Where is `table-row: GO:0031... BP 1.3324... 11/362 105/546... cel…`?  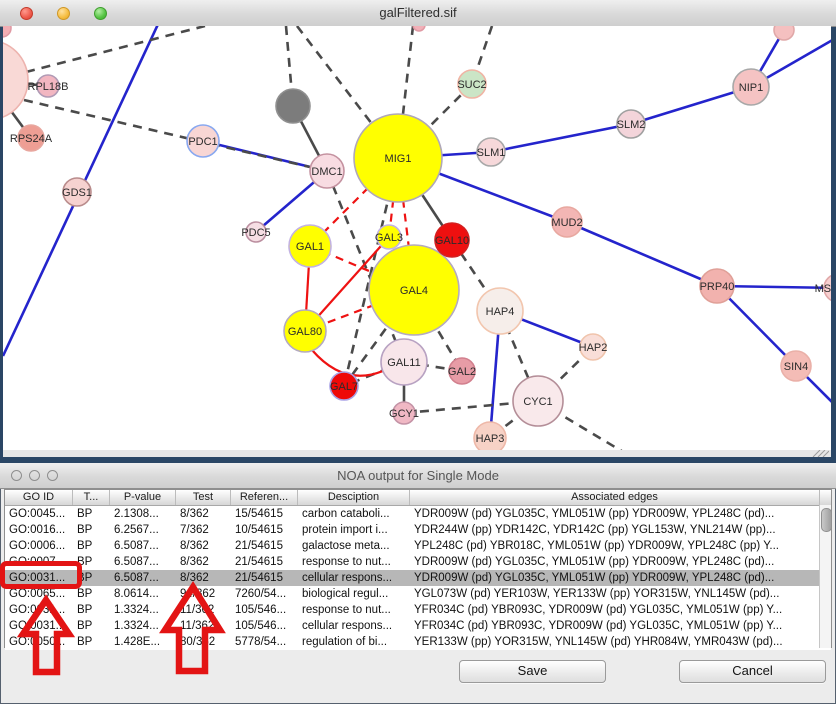
table-row: GO:0031... BP 1.3324... 11/362 105/546... cel… is located at coordinates (418, 626).